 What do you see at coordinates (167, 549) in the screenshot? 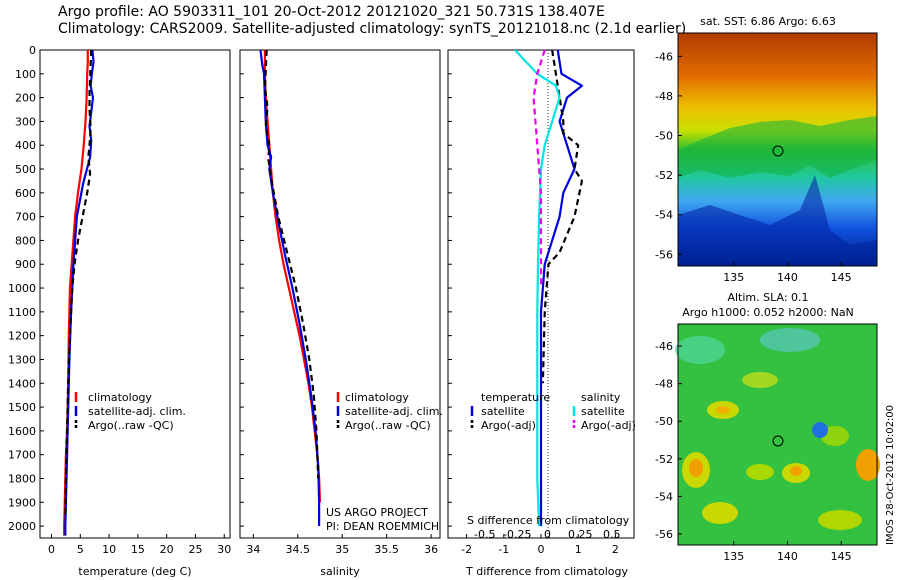
I see `x-tick-label: 20` at bounding box center [167, 549].